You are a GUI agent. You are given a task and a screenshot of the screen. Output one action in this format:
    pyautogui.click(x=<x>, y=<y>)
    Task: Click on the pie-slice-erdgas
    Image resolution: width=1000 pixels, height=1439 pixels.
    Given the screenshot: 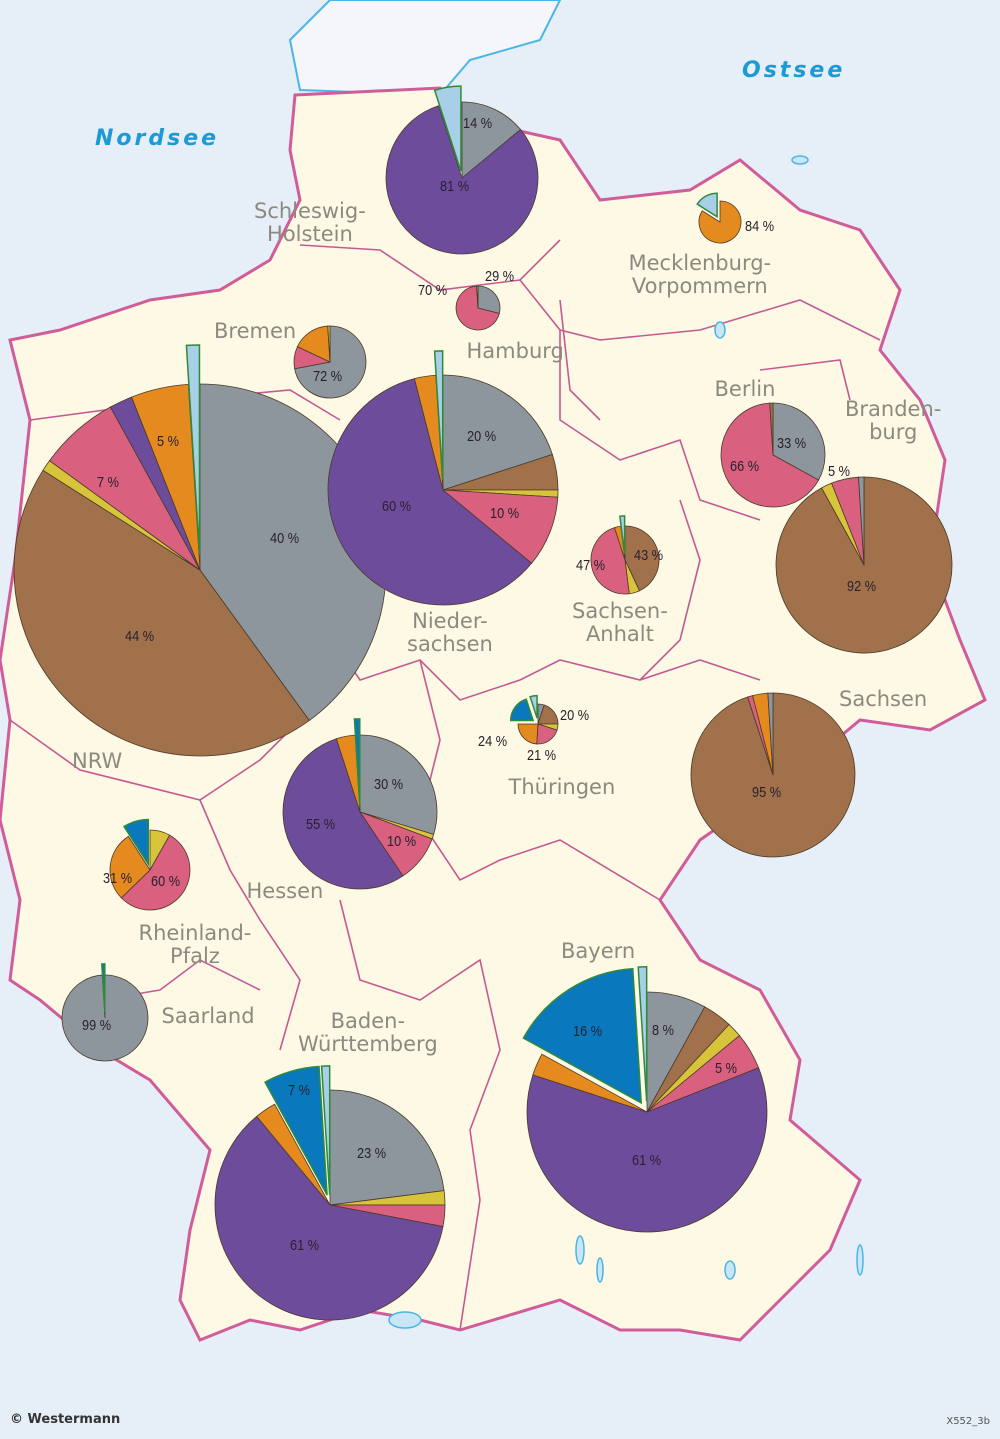 What is the action you would take?
    pyautogui.click(x=500, y=526)
    